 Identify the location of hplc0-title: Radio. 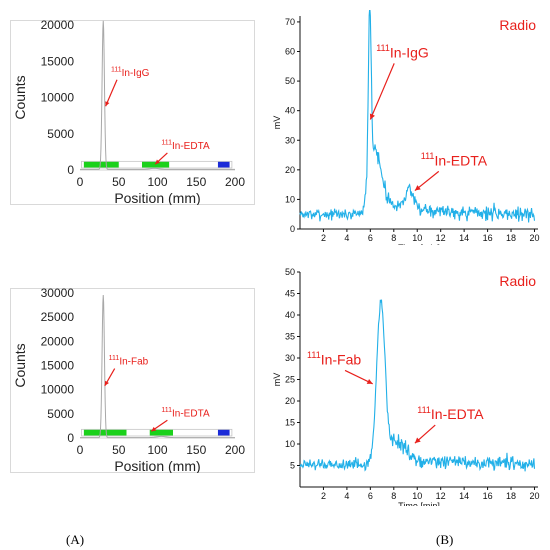
(517, 25).